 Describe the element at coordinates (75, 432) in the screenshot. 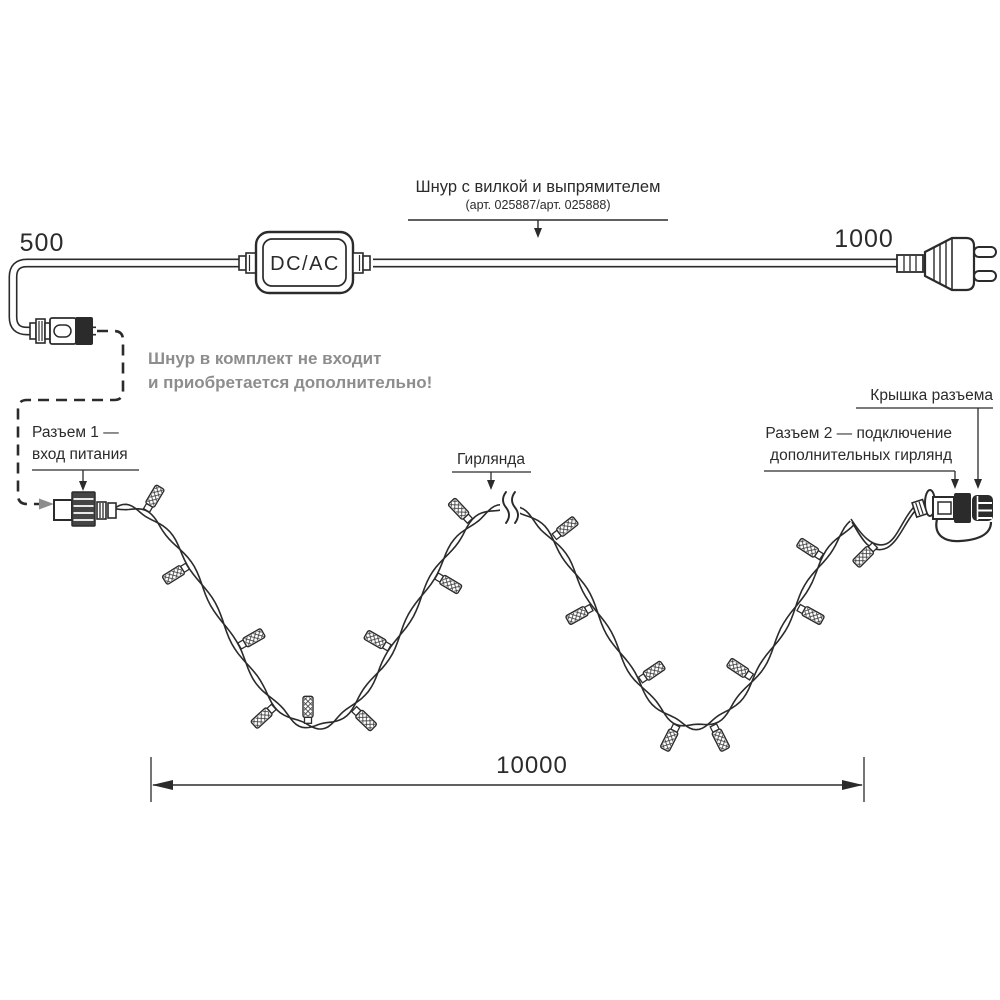

I see `connector1-label-line1: Разъем 1 —` at that location.